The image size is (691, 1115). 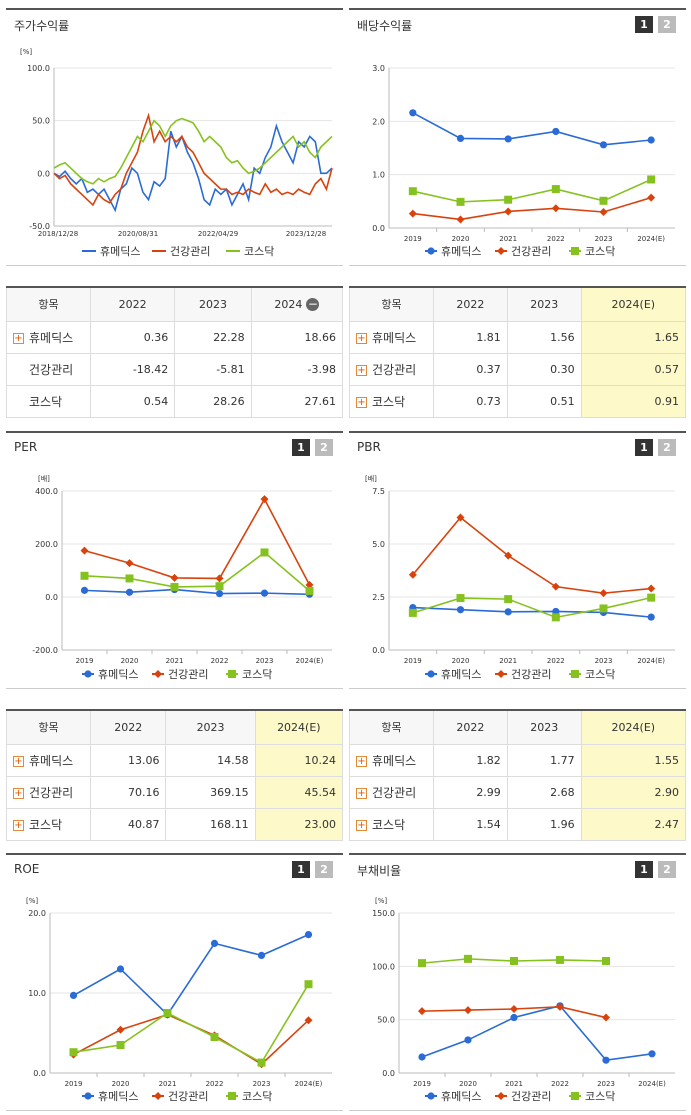 I want to click on table-row: + 휴메딕스 1.82 1.77 1.55, so click(x=518, y=760).